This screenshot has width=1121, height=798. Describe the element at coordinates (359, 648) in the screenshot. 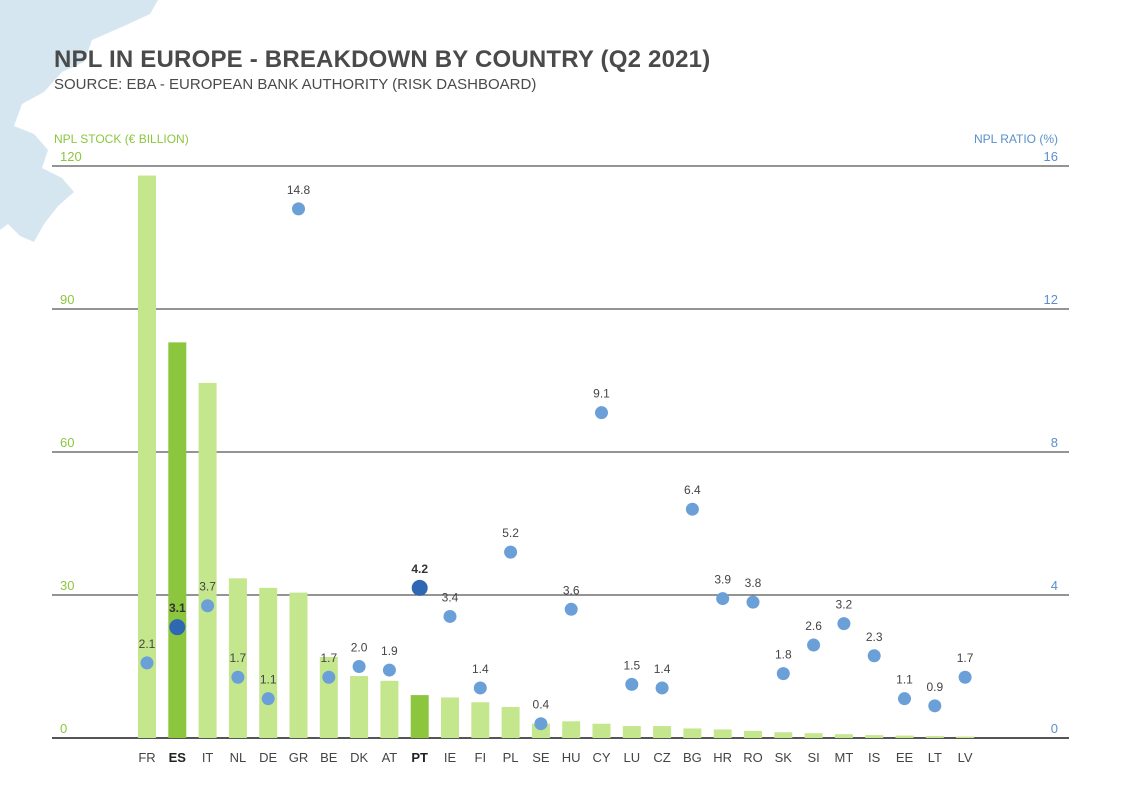

I see `ratio-label-dk: 2.0` at that location.